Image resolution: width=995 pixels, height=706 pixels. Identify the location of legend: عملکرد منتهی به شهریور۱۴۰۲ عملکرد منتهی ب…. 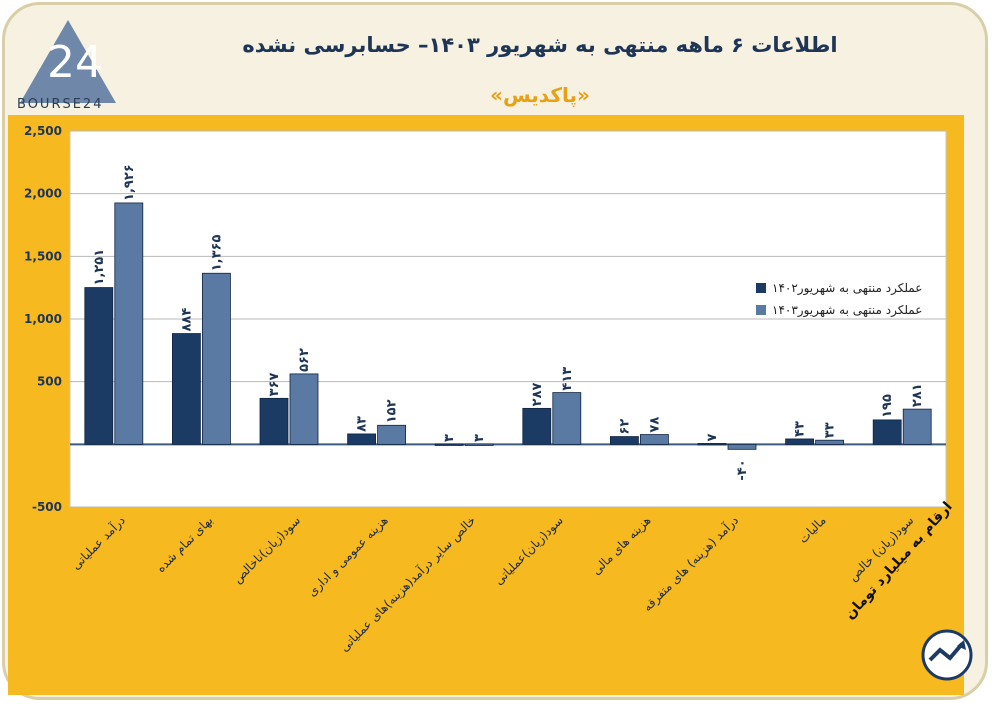
(839, 299).